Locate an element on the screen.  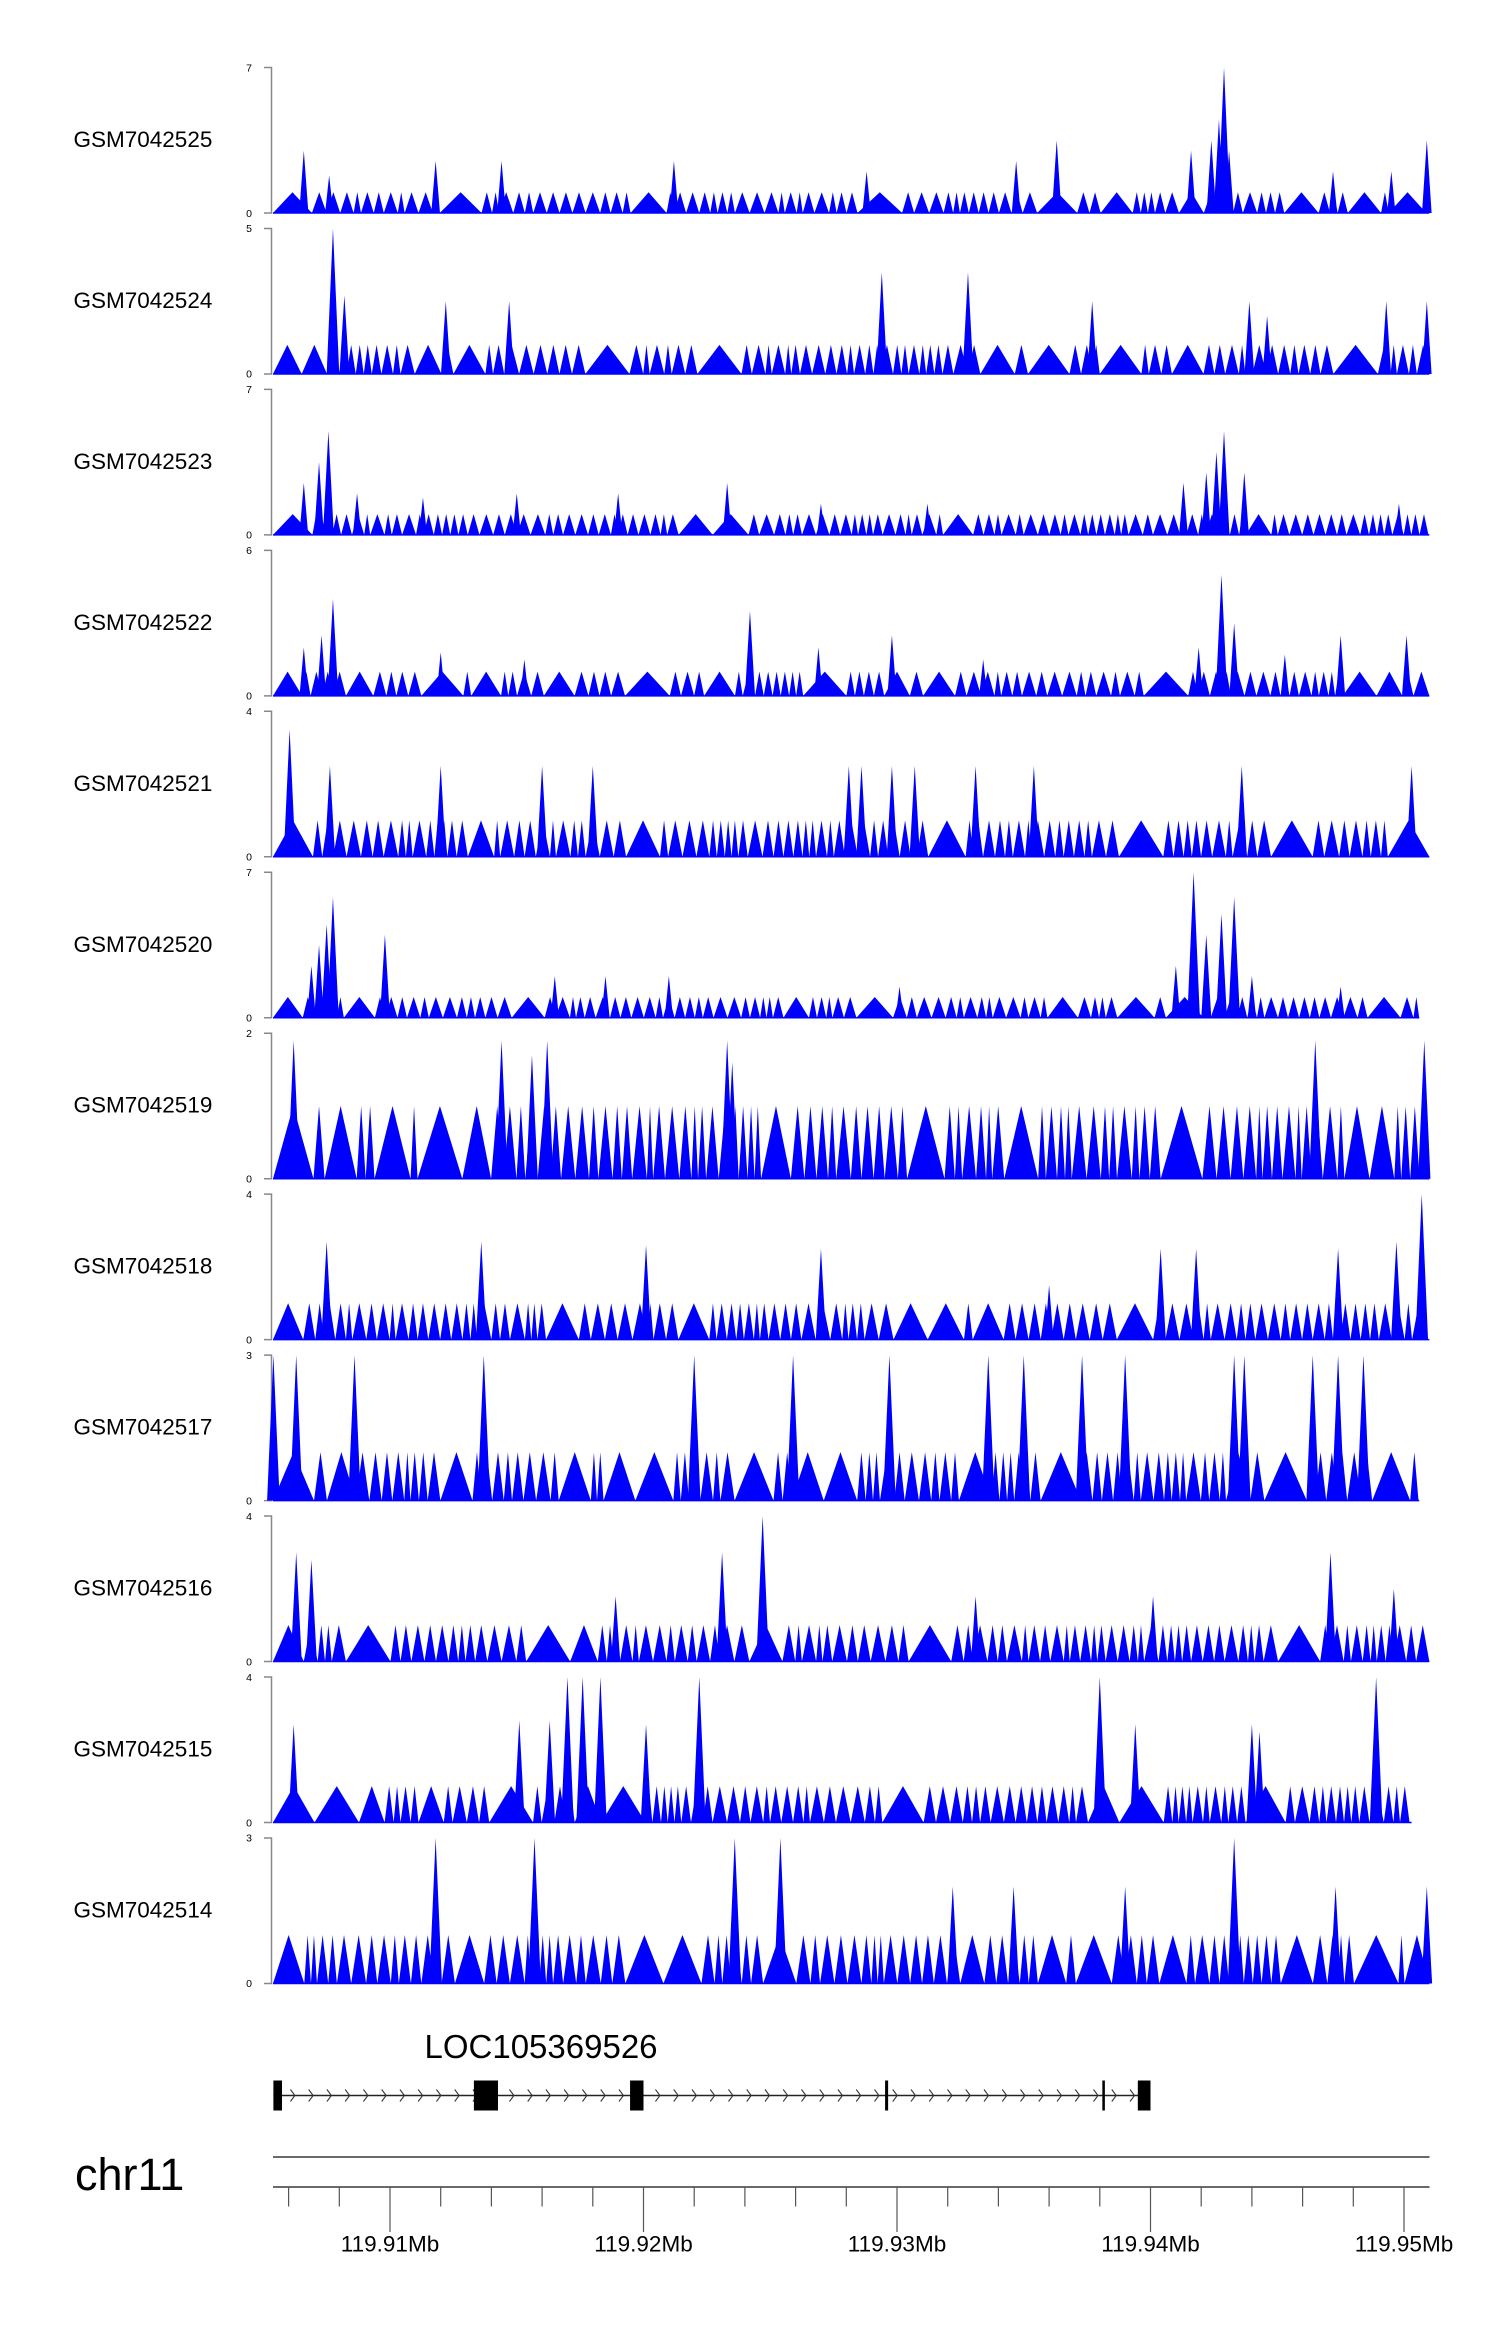
track-label: GSM7042522 is located at coordinates (143, 622).